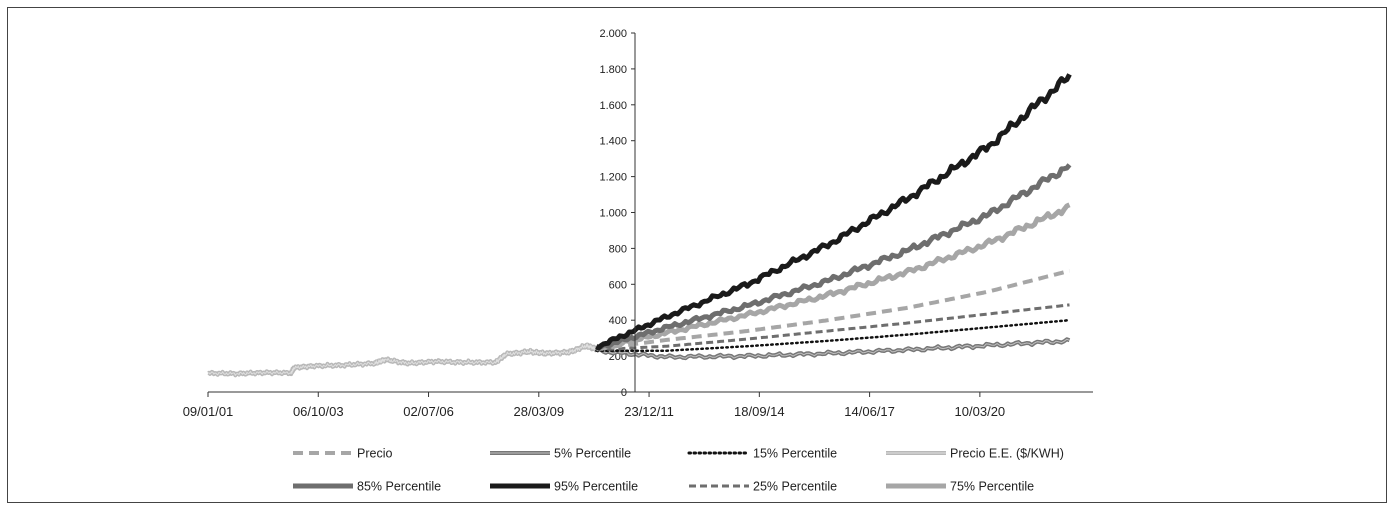  Describe the element at coordinates (613, 34) in the screenshot. I see `y-tick-label: 2.000` at that location.